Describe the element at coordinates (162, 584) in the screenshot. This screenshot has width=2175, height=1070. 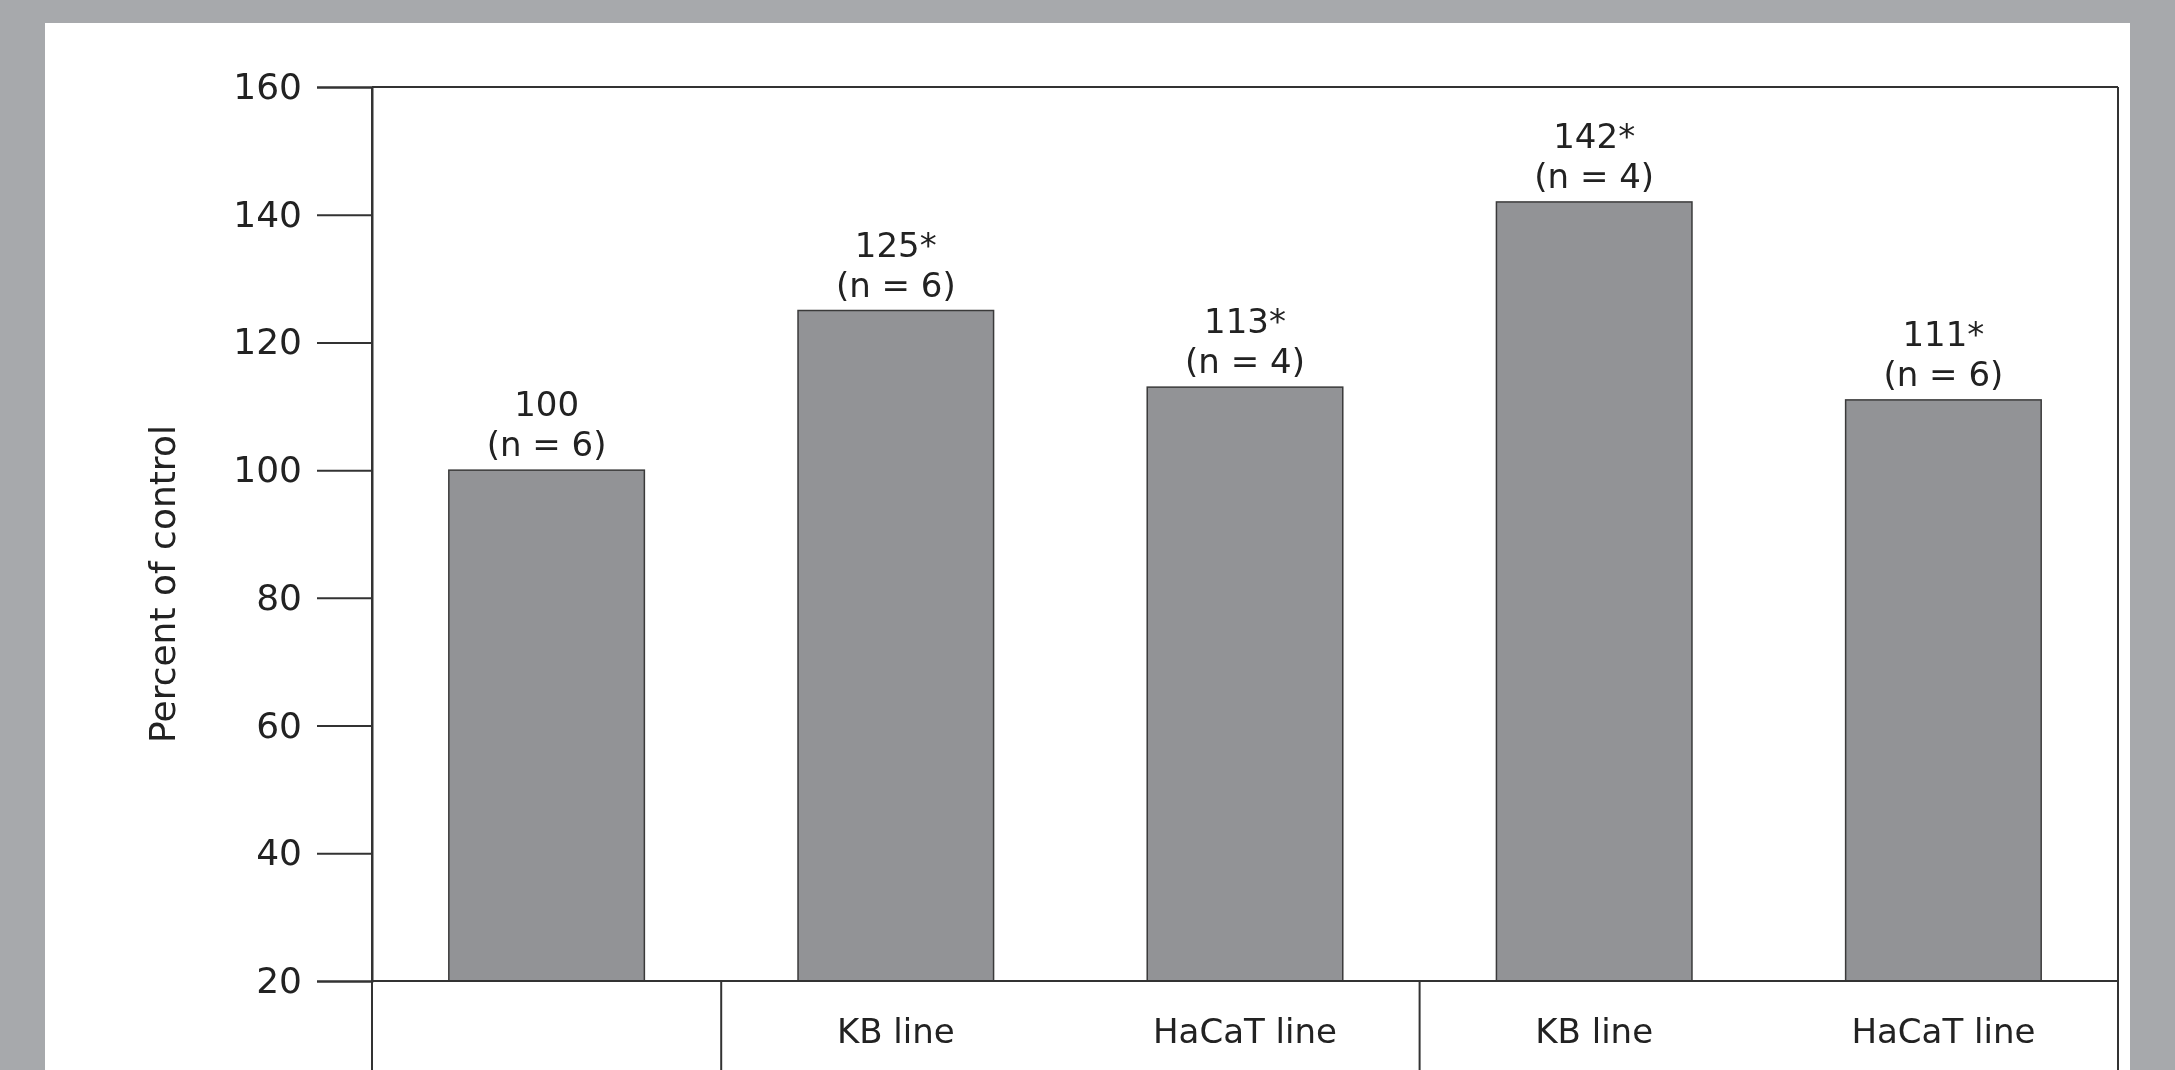
I see `y-axis-title: Percent of control` at that location.